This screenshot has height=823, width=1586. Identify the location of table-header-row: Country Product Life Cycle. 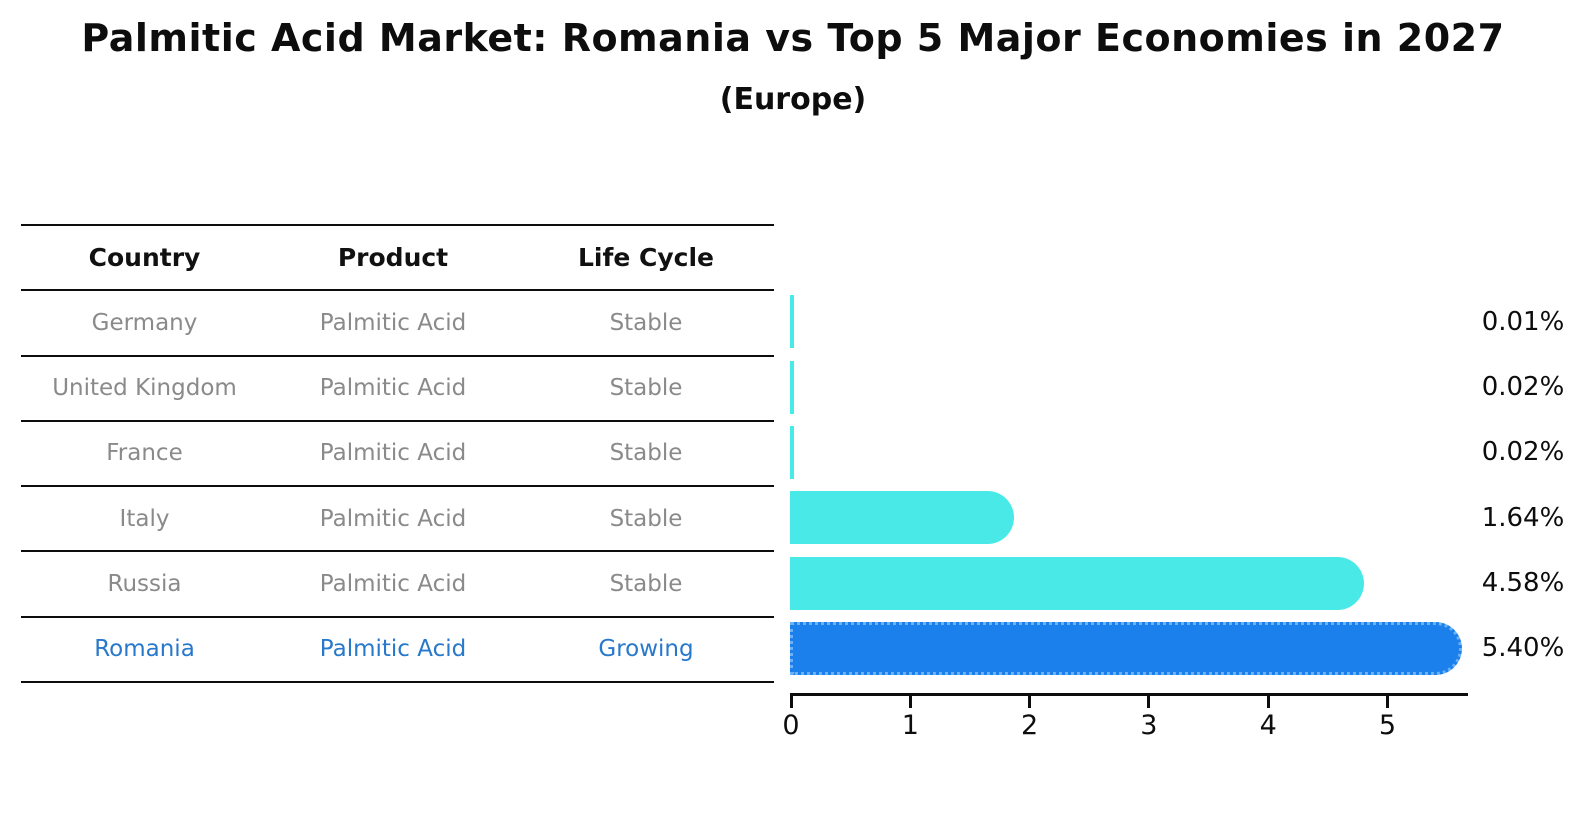
(397, 256).